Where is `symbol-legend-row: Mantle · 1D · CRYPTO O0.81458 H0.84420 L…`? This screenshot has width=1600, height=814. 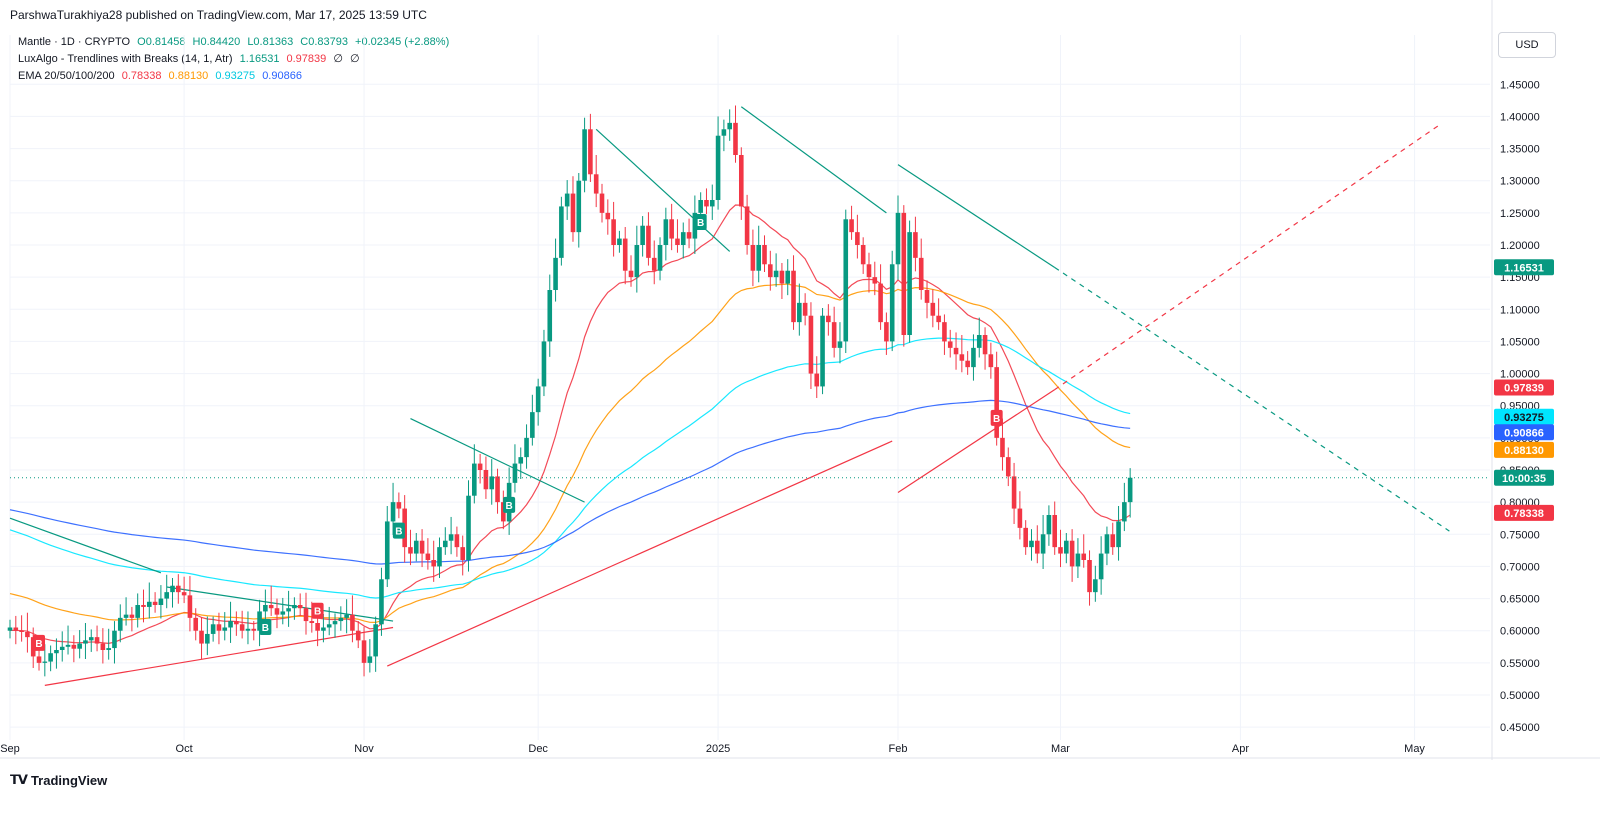
symbol-legend-row: Mantle · 1D · CRYPTO O0.81458 H0.84420 L… is located at coordinates (235, 42).